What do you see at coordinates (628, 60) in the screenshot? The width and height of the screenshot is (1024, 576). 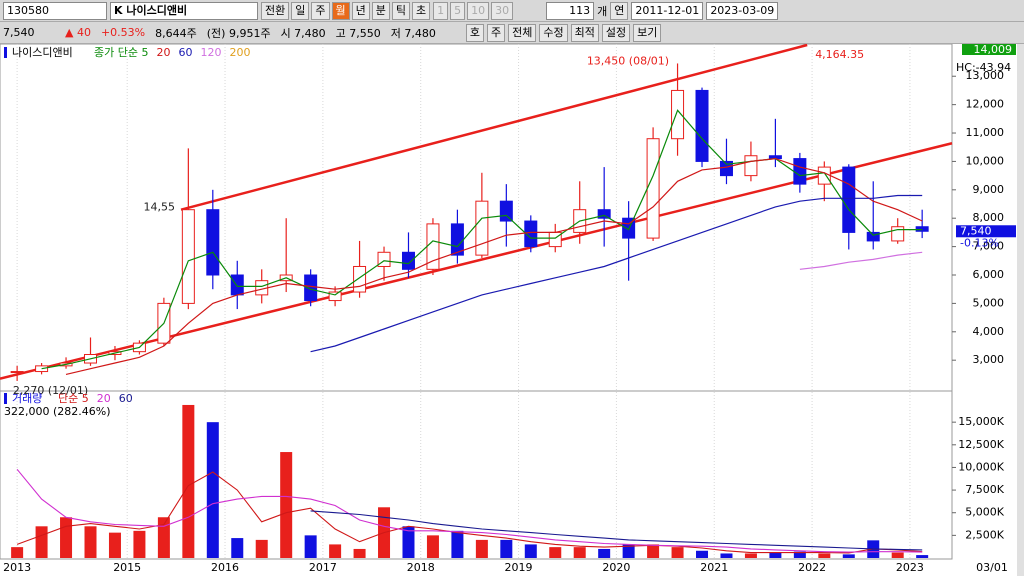 I see `annotation: 13,450 (08/01)` at bounding box center [628, 60].